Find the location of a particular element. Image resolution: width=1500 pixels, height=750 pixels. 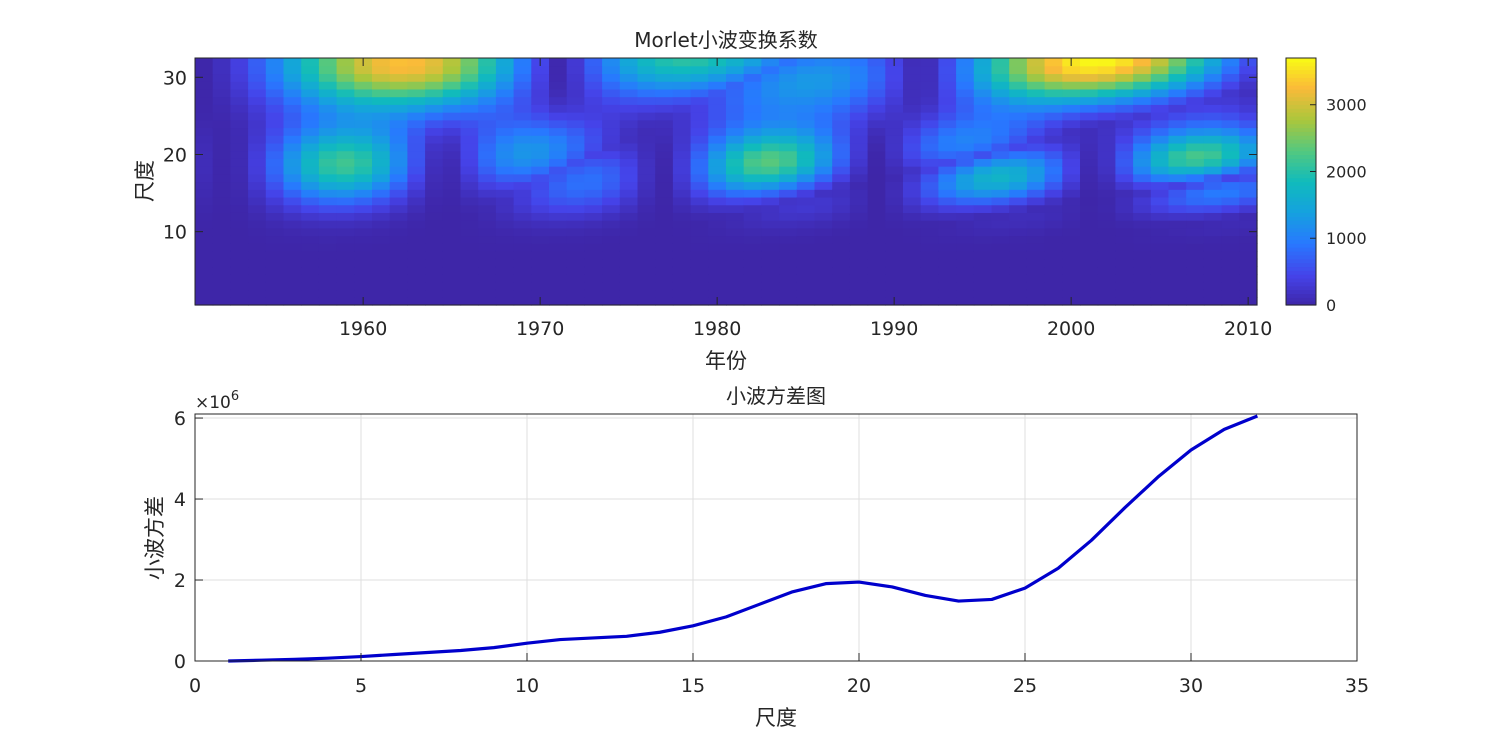

heatmap-x-axis-label: 年份 is located at coordinates (726, 361).